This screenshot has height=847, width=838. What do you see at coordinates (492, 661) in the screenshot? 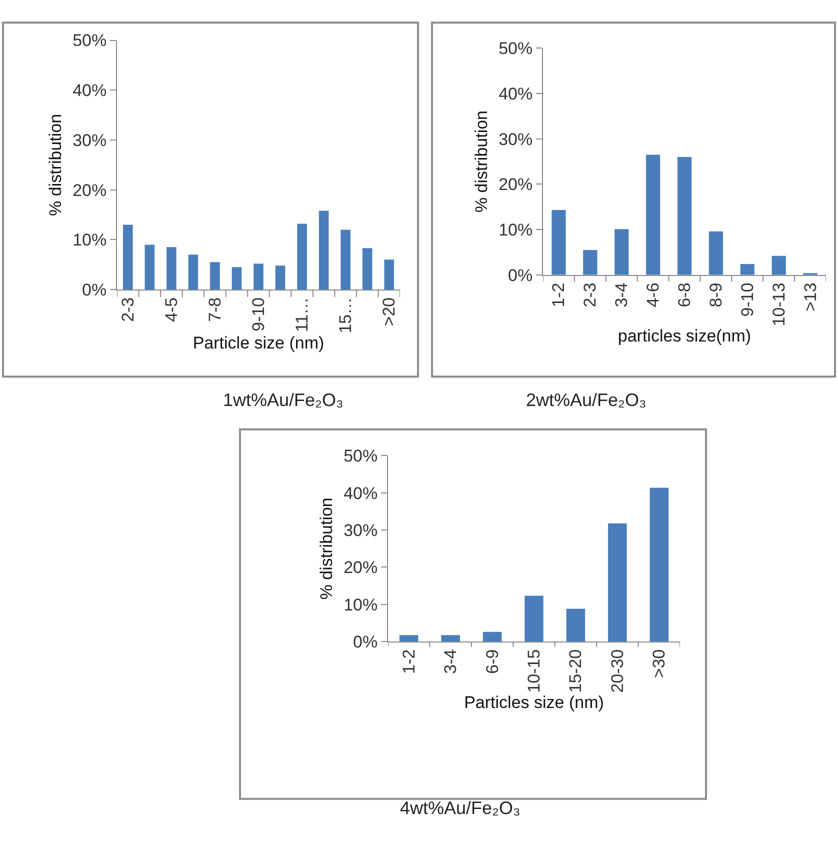
I see `x-tick-label: 6-9` at bounding box center [492, 661].